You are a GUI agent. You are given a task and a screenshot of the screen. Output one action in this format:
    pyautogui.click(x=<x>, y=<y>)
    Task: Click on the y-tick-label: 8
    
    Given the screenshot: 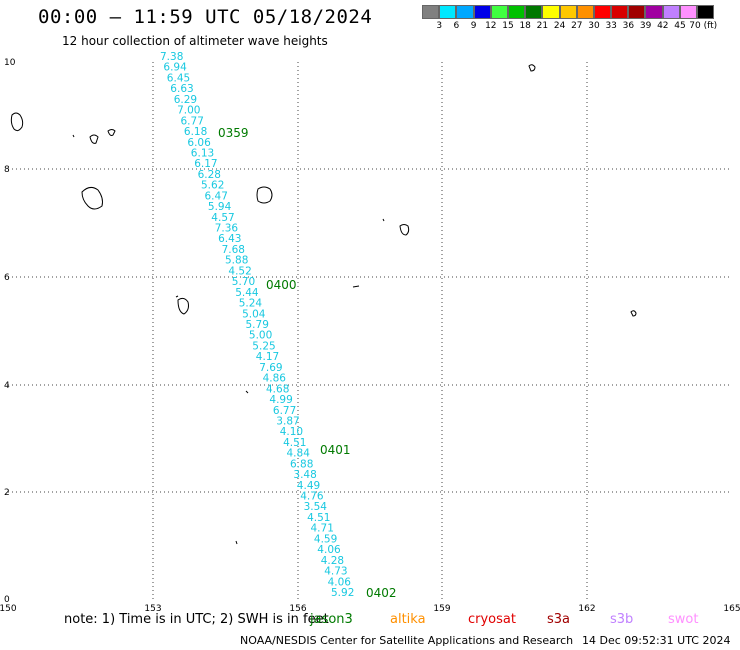 What is the action you would take?
    pyautogui.click(x=7, y=170)
    